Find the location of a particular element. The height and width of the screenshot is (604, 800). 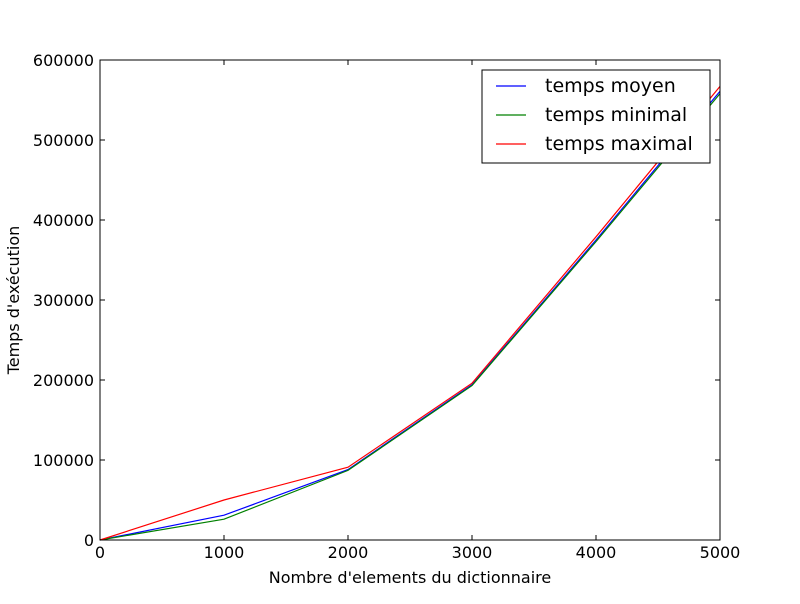

x-tick-label: 3000 is located at coordinates (472, 552).